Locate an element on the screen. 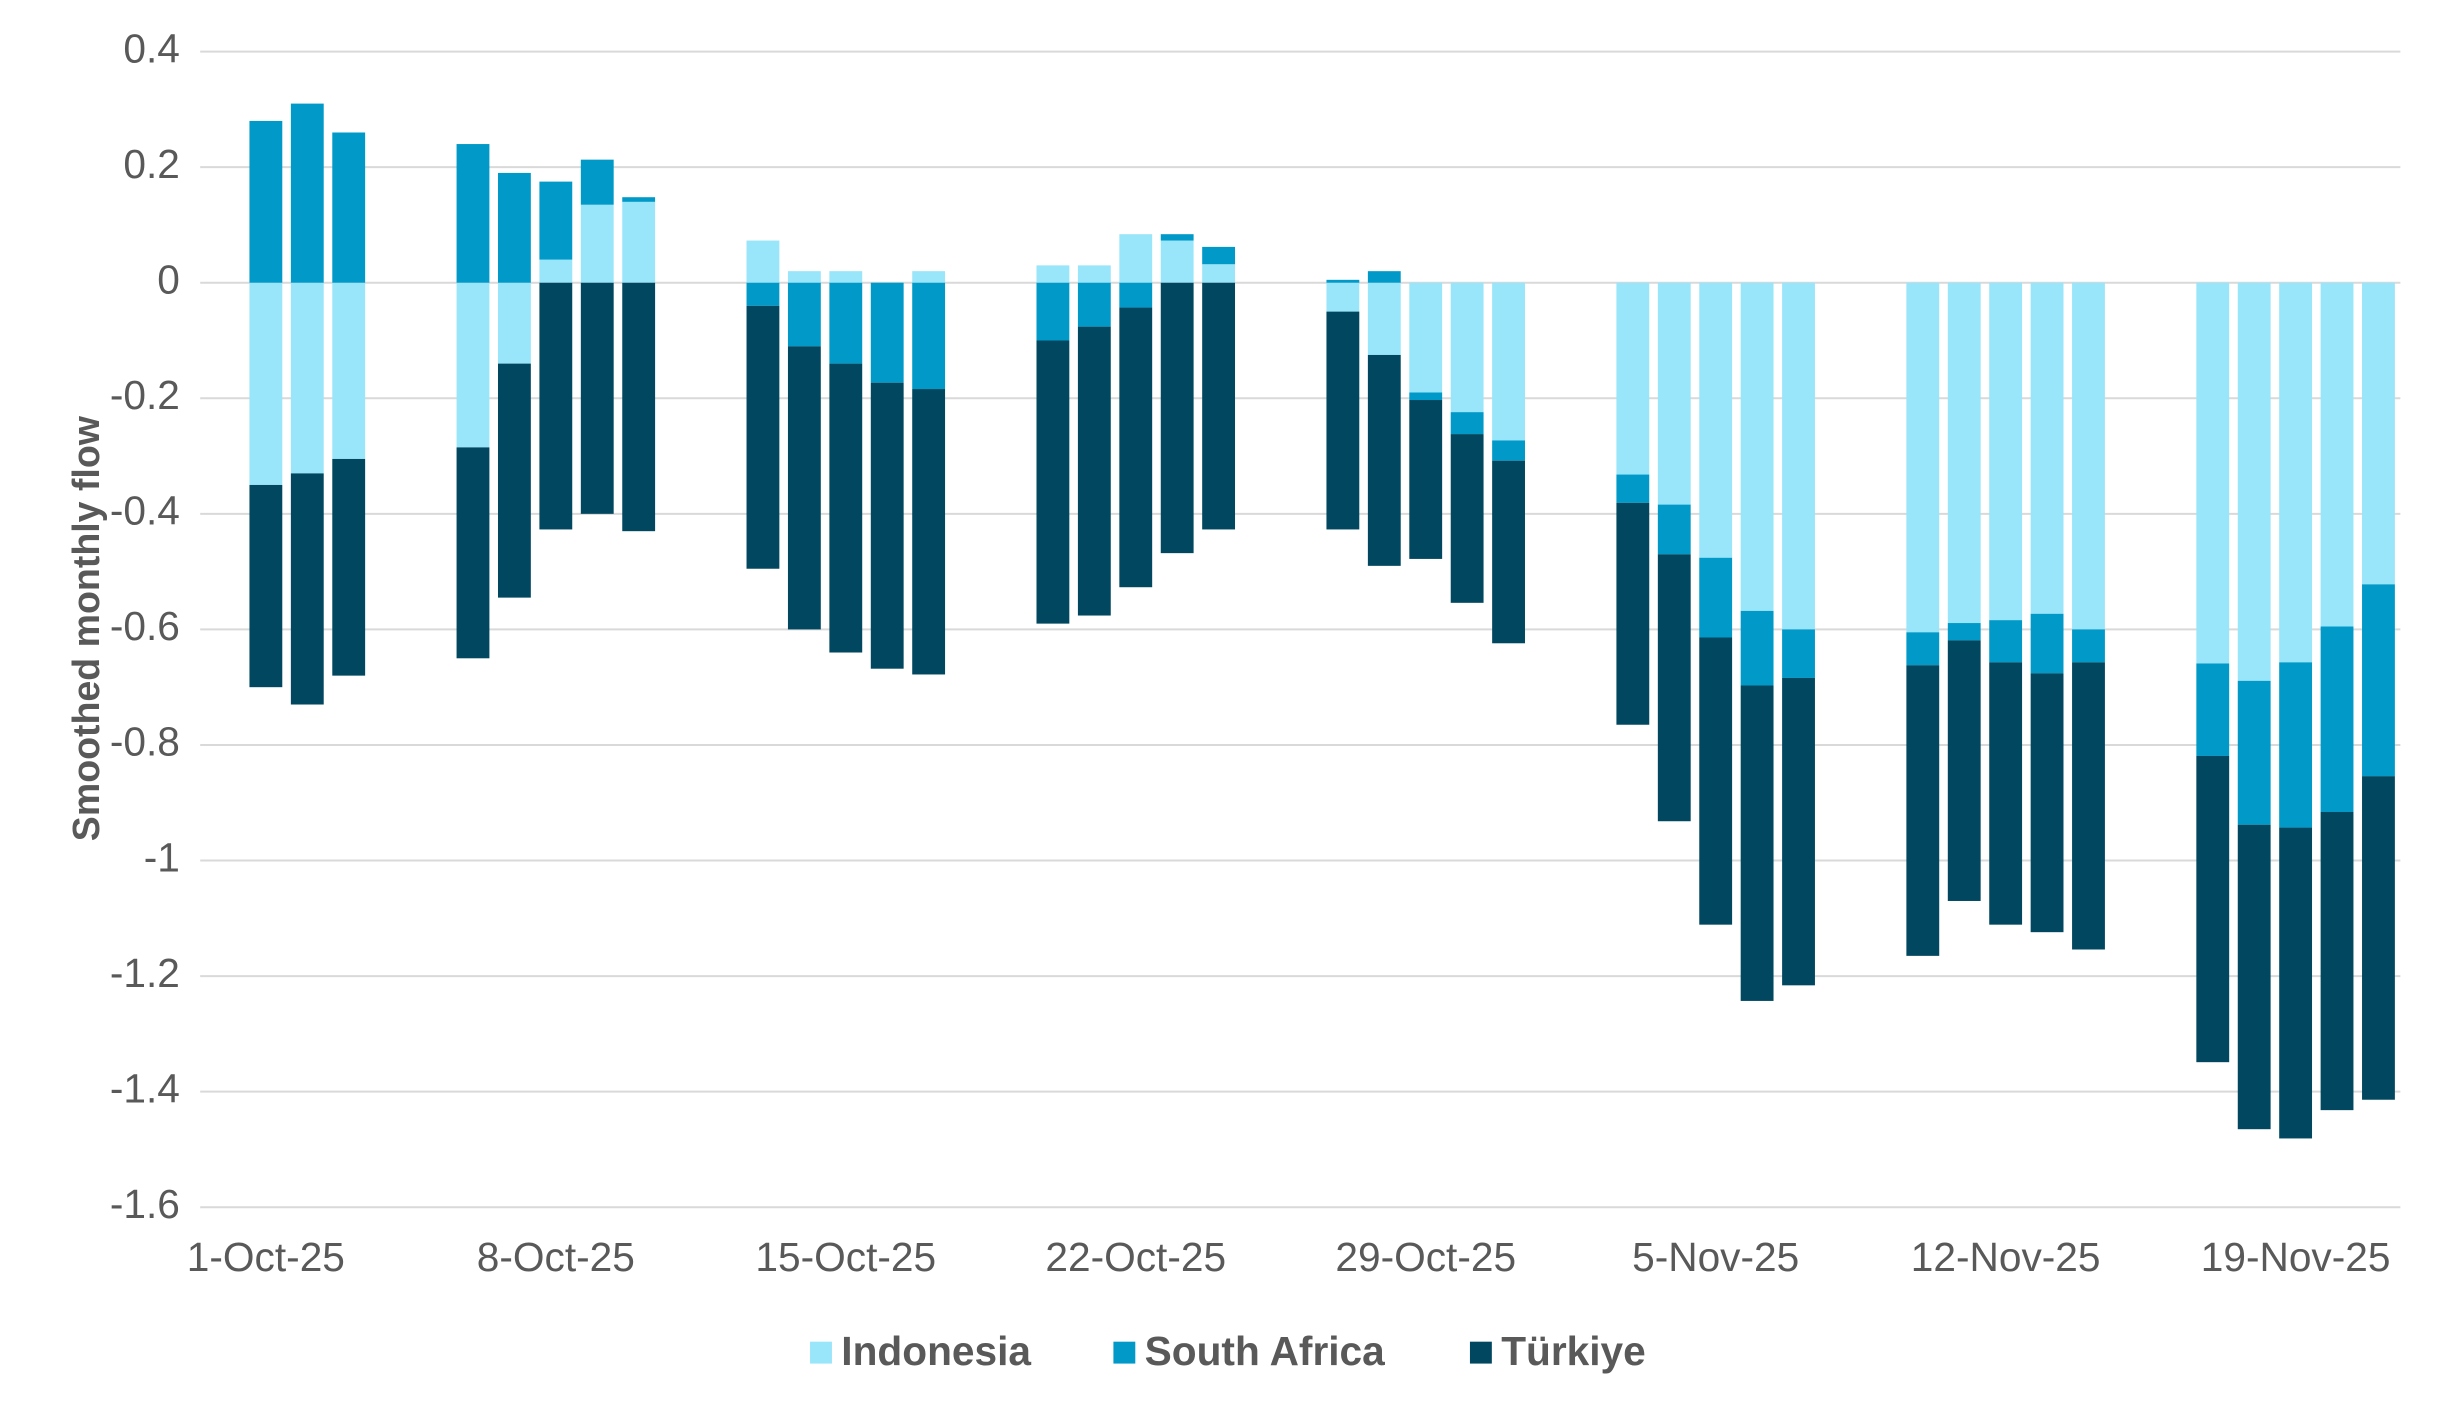 This screenshot has width=2452, height=1423. legend: Indonesia South Africa Türkiye is located at coordinates (1228, 1351).